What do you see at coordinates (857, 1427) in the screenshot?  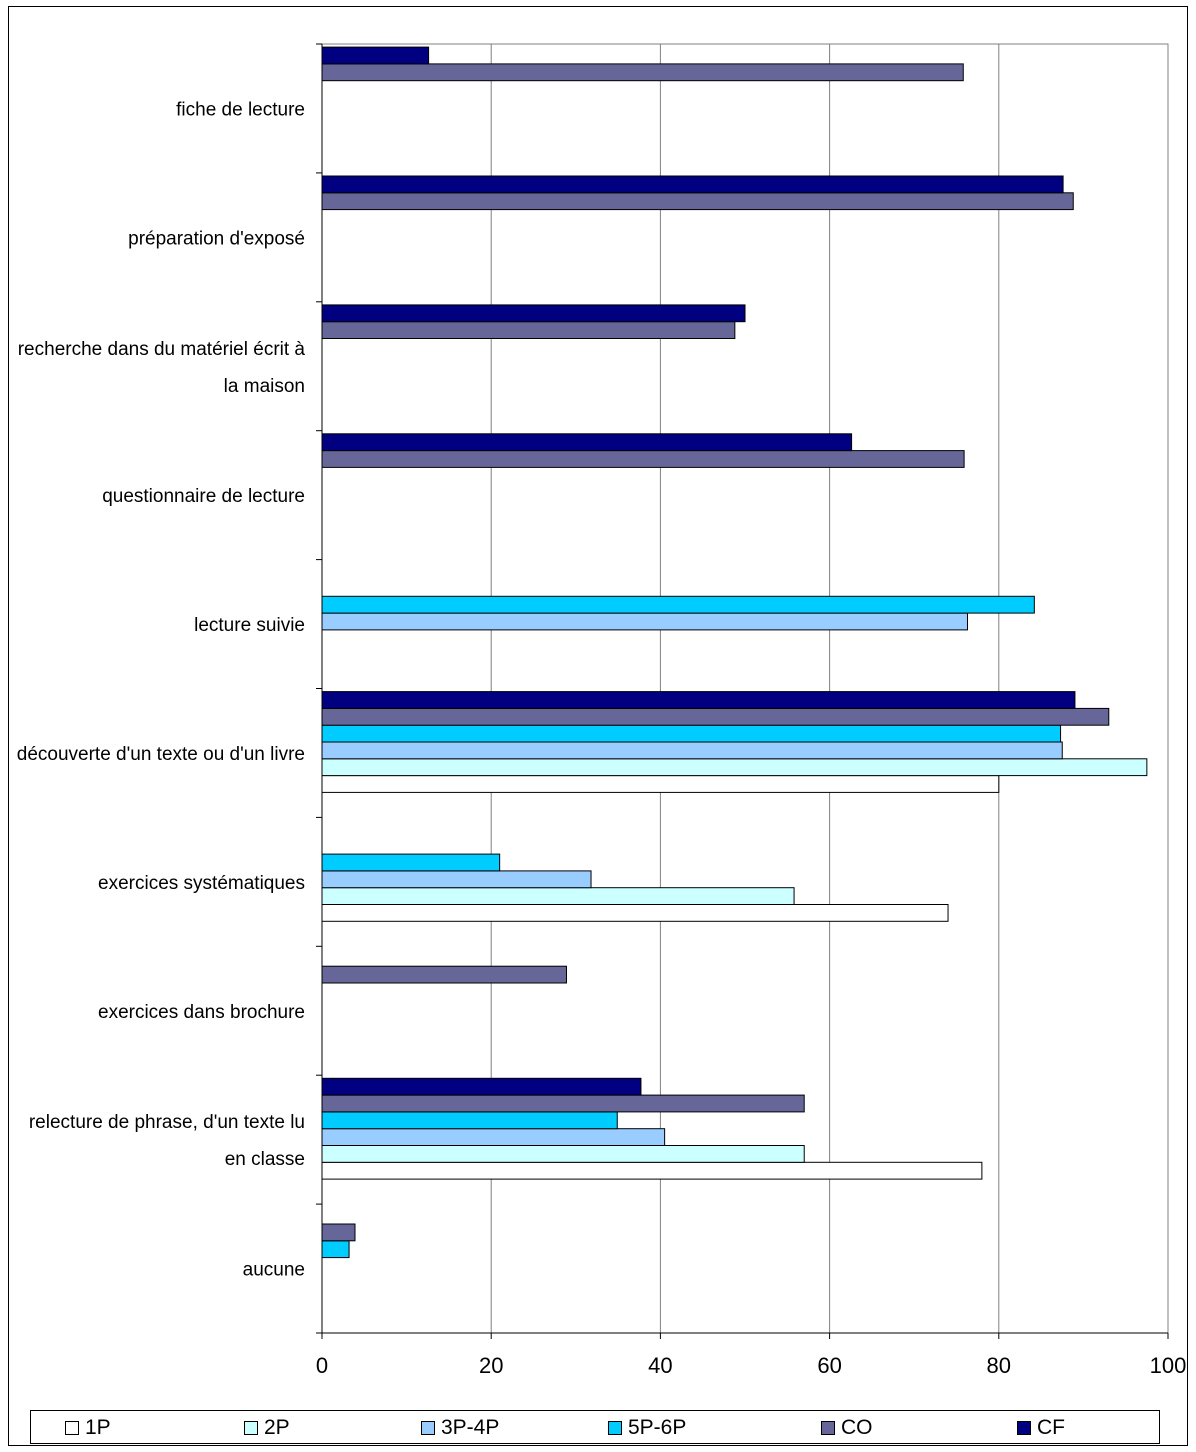 I see `legend-label: CO` at bounding box center [857, 1427].